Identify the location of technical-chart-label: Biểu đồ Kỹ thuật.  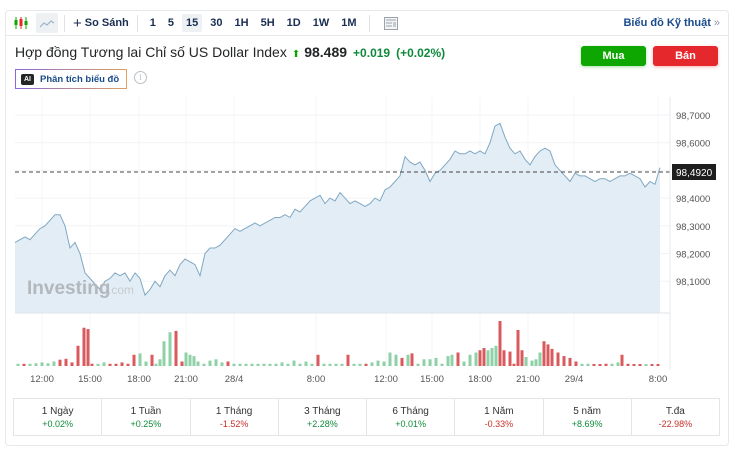
(667, 23).